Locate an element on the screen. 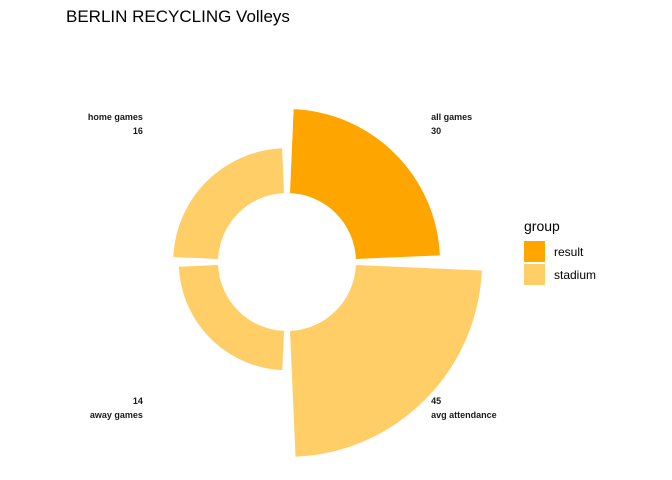 Image resolution: width=672 pixels, height=480 pixels. label-all-games: all games is located at coordinates (451, 117).